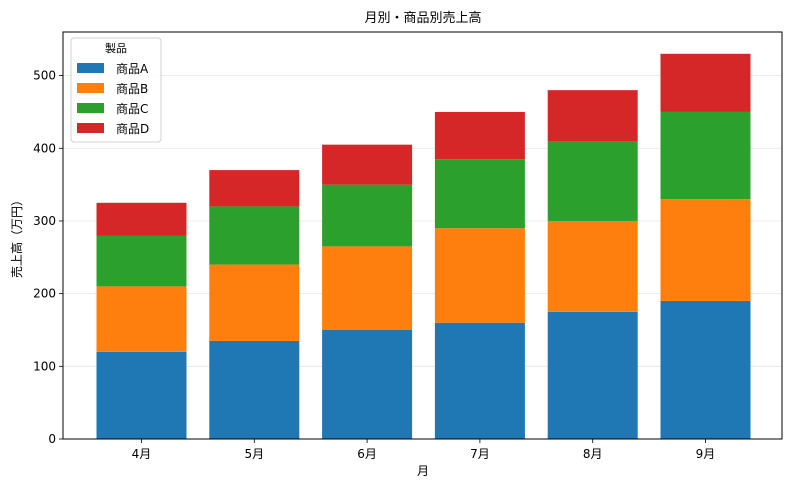 This screenshot has width=790, height=490. Describe the element at coordinates (132, 88) in the screenshot. I see `legend-label: 商品B` at that location.